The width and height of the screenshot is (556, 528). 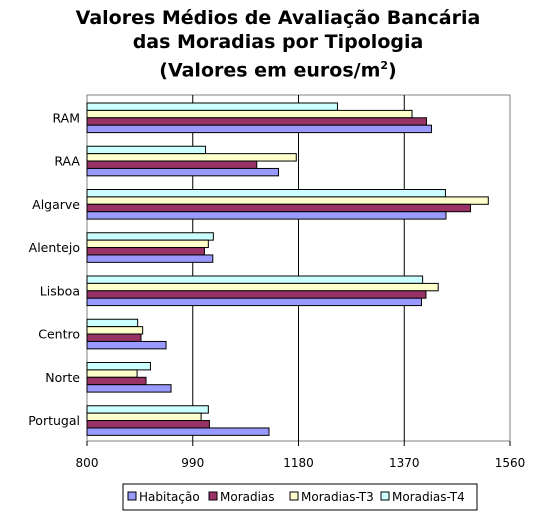 I want to click on bar-centro-moradias-t3, so click(x=115, y=330).